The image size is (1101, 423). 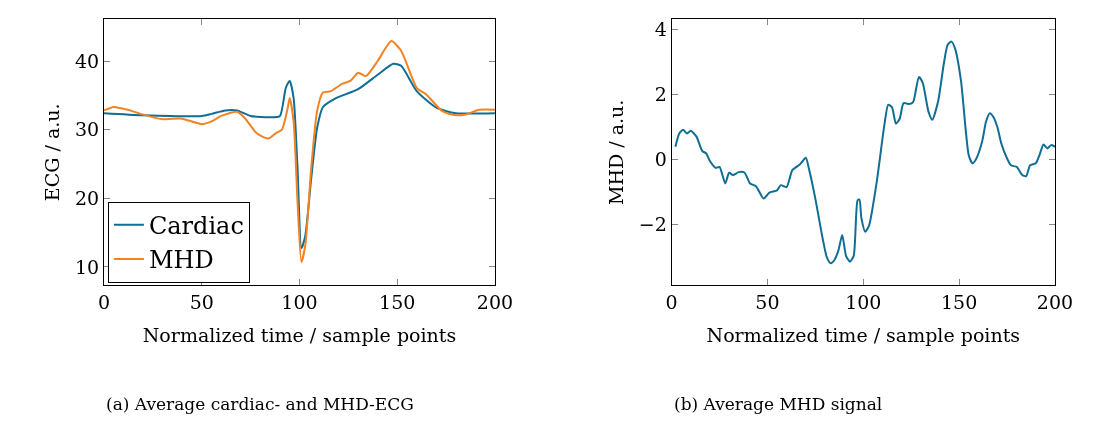 What do you see at coordinates (660, 94) in the screenshot?
I see `y-tick-label: 2` at bounding box center [660, 94].